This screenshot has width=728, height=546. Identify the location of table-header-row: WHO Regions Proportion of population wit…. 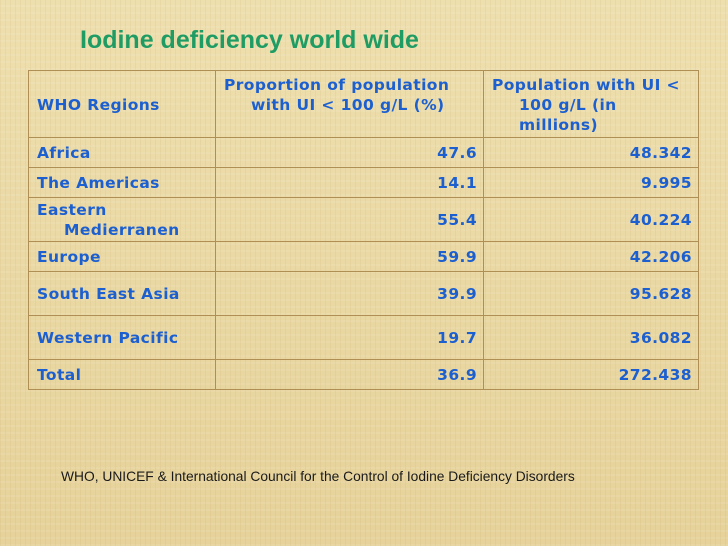
(363, 104).